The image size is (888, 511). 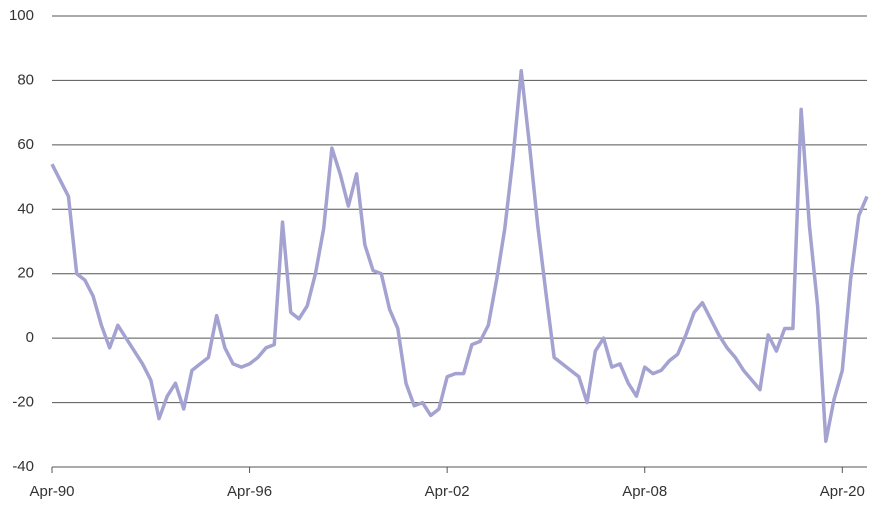 I want to click on y-tick-label: -40, so click(x=23, y=466).